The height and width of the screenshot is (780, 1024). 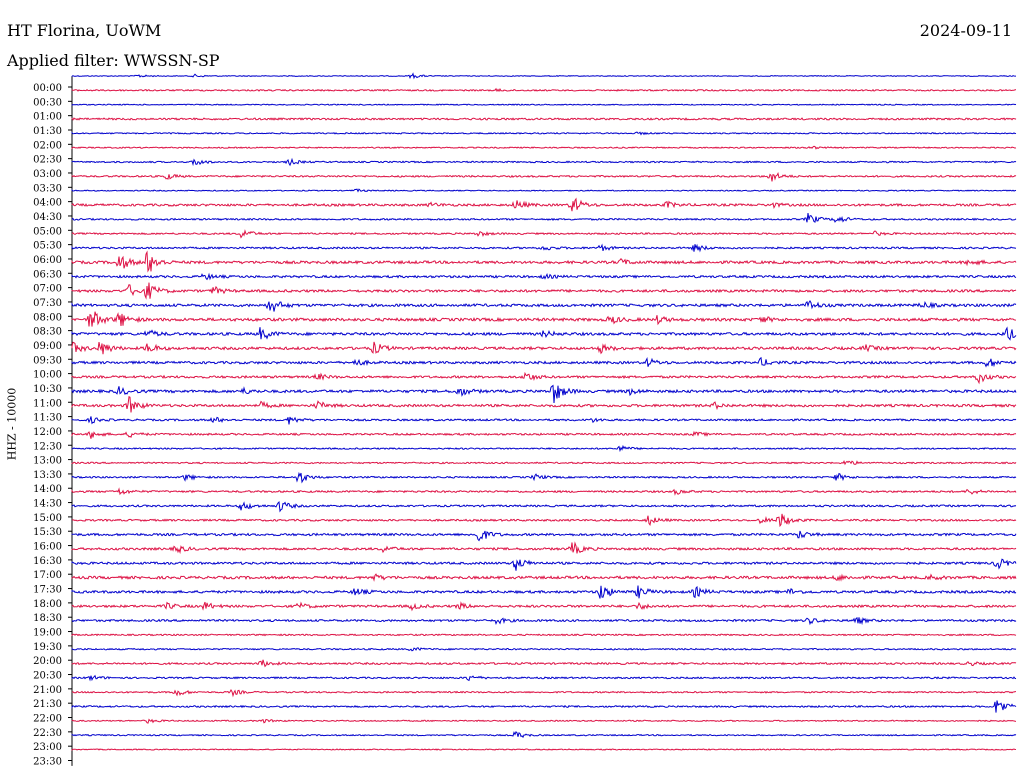 What do you see at coordinates (47, 446) in the screenshot?
I see `time-label: 12:30` at bounding box center [47, 446].